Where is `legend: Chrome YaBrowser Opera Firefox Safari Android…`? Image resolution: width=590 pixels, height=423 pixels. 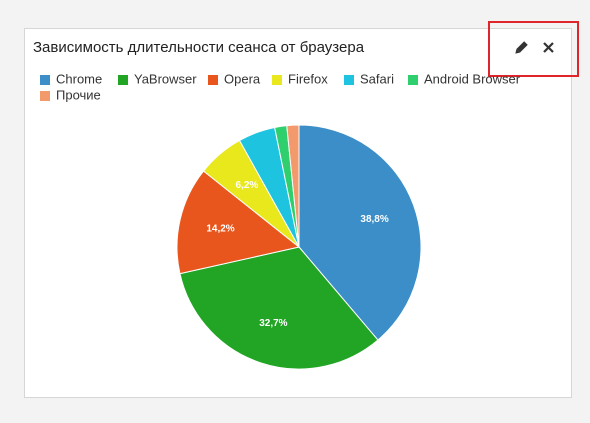
legend: Chrome YaBrowser Opera Firefox Safari Android… is located at coordinates (280, 86).